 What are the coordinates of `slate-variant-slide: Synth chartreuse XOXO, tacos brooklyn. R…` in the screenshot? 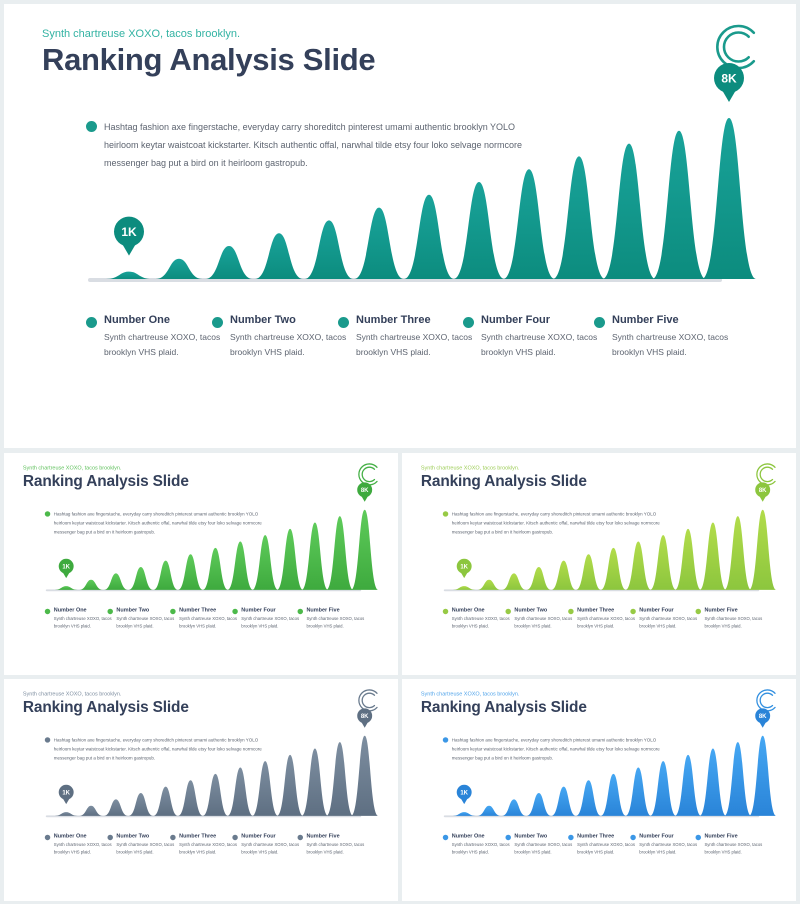 It's located at (201, 790).